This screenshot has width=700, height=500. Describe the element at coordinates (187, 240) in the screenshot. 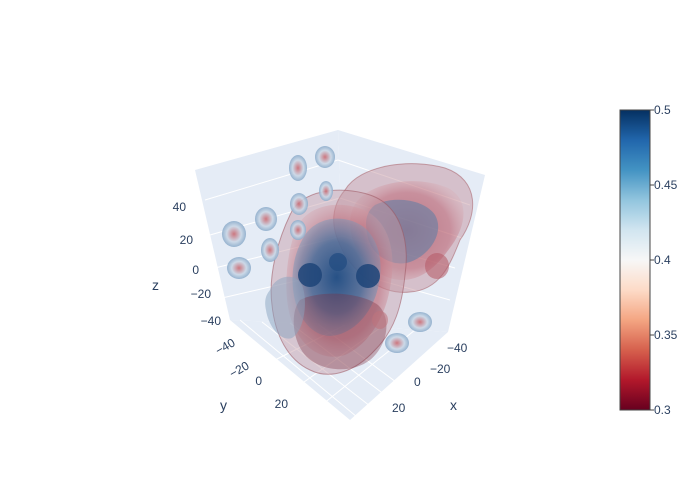

I see `z-tick-2: 20` at that location.